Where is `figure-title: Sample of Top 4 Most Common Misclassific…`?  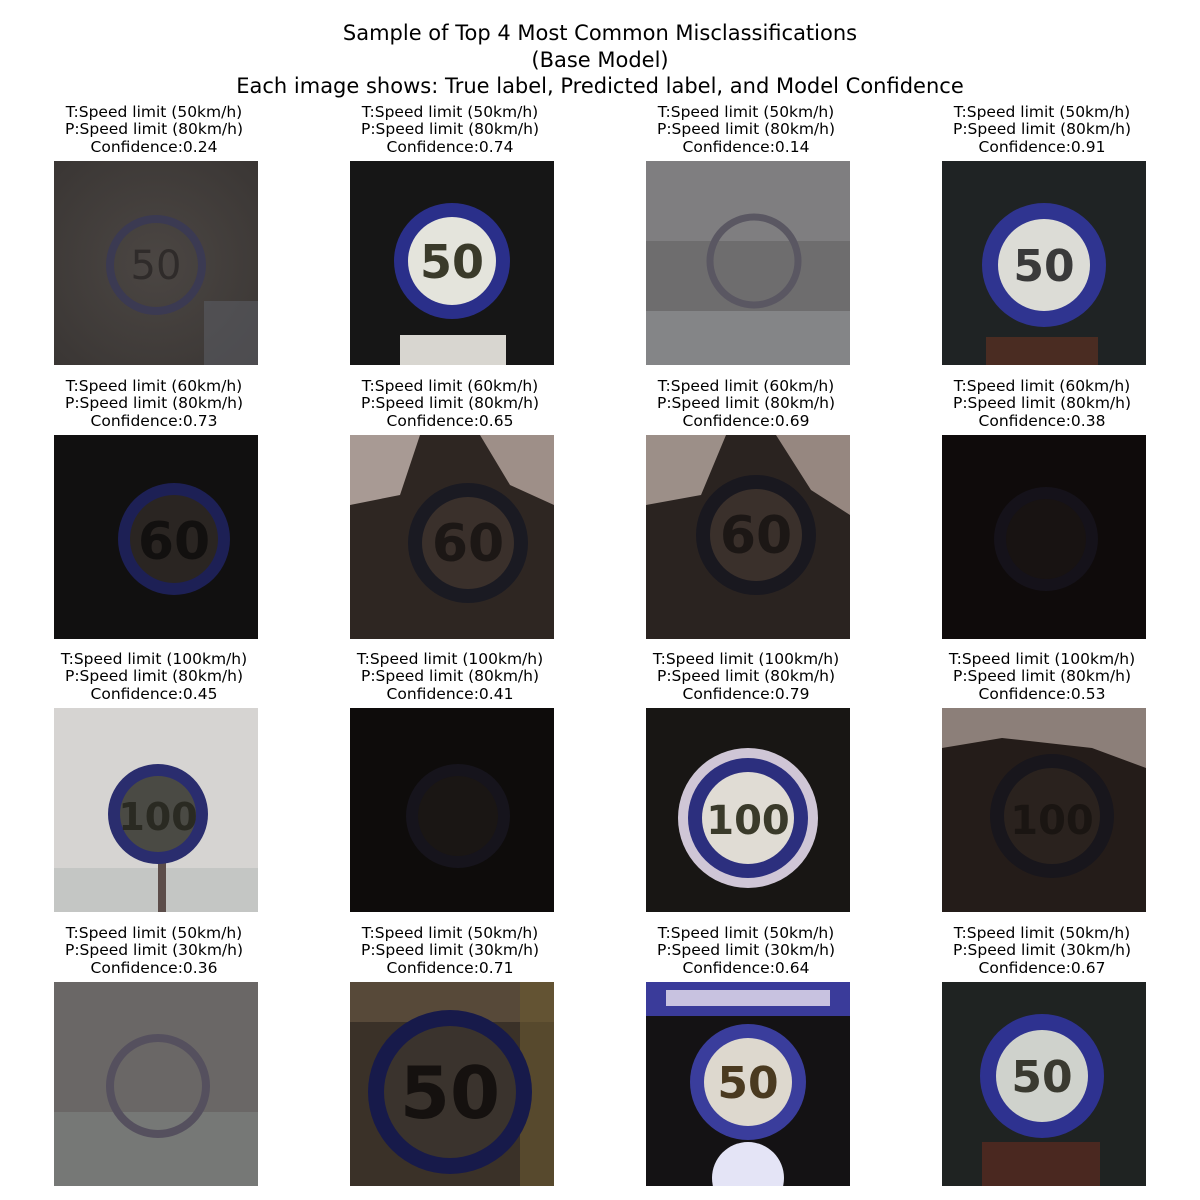
figure-title: Sample of Top 4 Most Common Misclassific… is located at coordinates (600, 60).